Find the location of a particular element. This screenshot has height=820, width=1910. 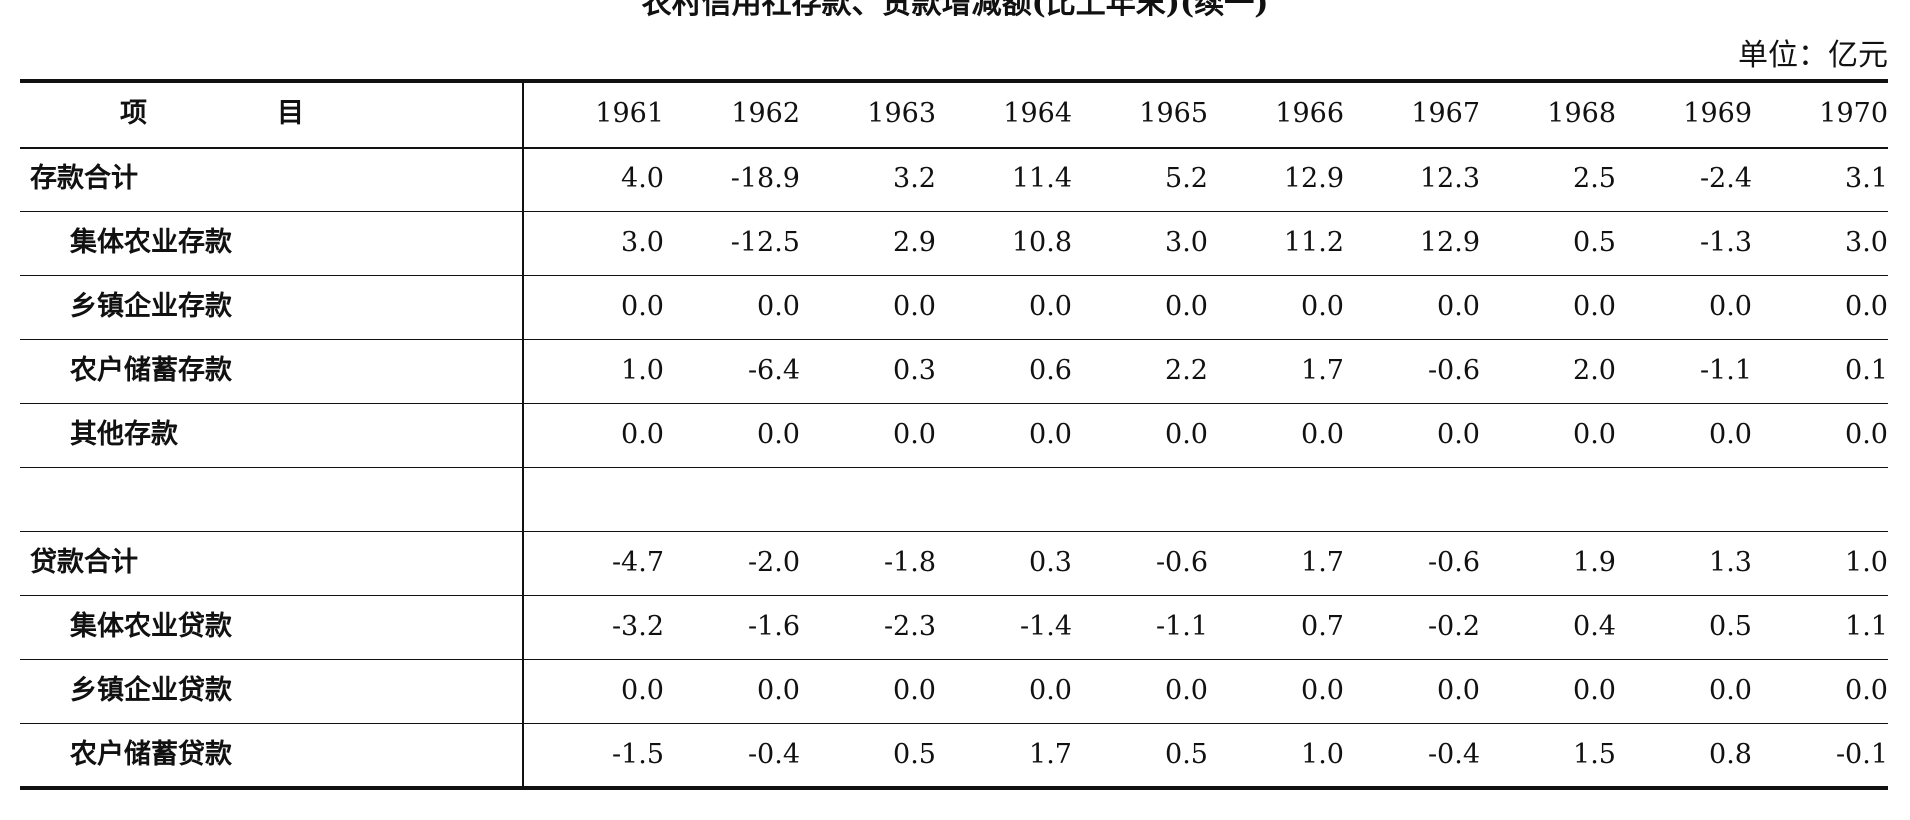

cell-value: -4.7 is located at coordinates (637, 562).